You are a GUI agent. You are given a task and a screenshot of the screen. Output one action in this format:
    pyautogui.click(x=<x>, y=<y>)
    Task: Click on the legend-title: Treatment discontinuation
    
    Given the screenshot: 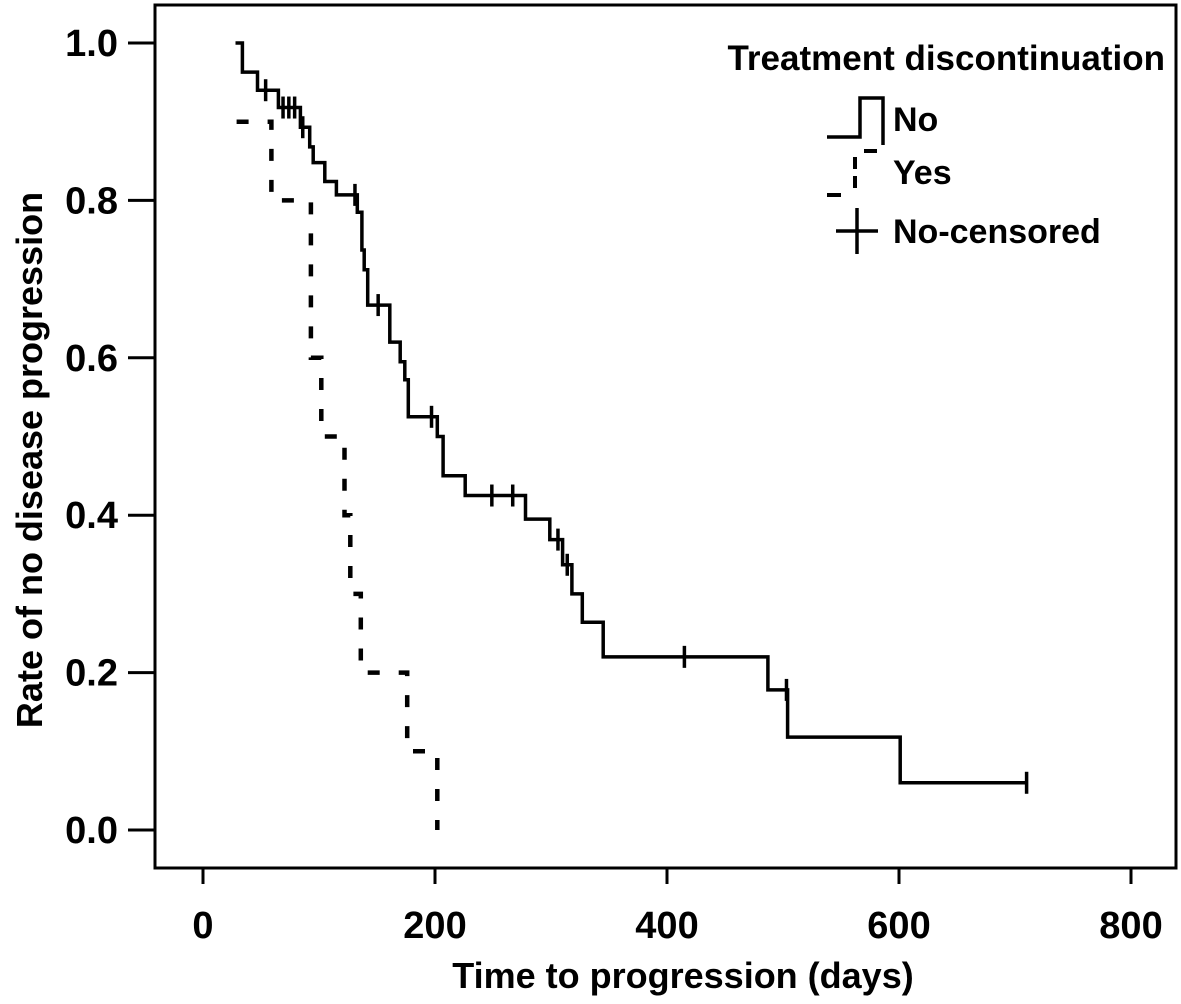 What is the action you would take?
    pyautogui.click(x=946, y=58)
    